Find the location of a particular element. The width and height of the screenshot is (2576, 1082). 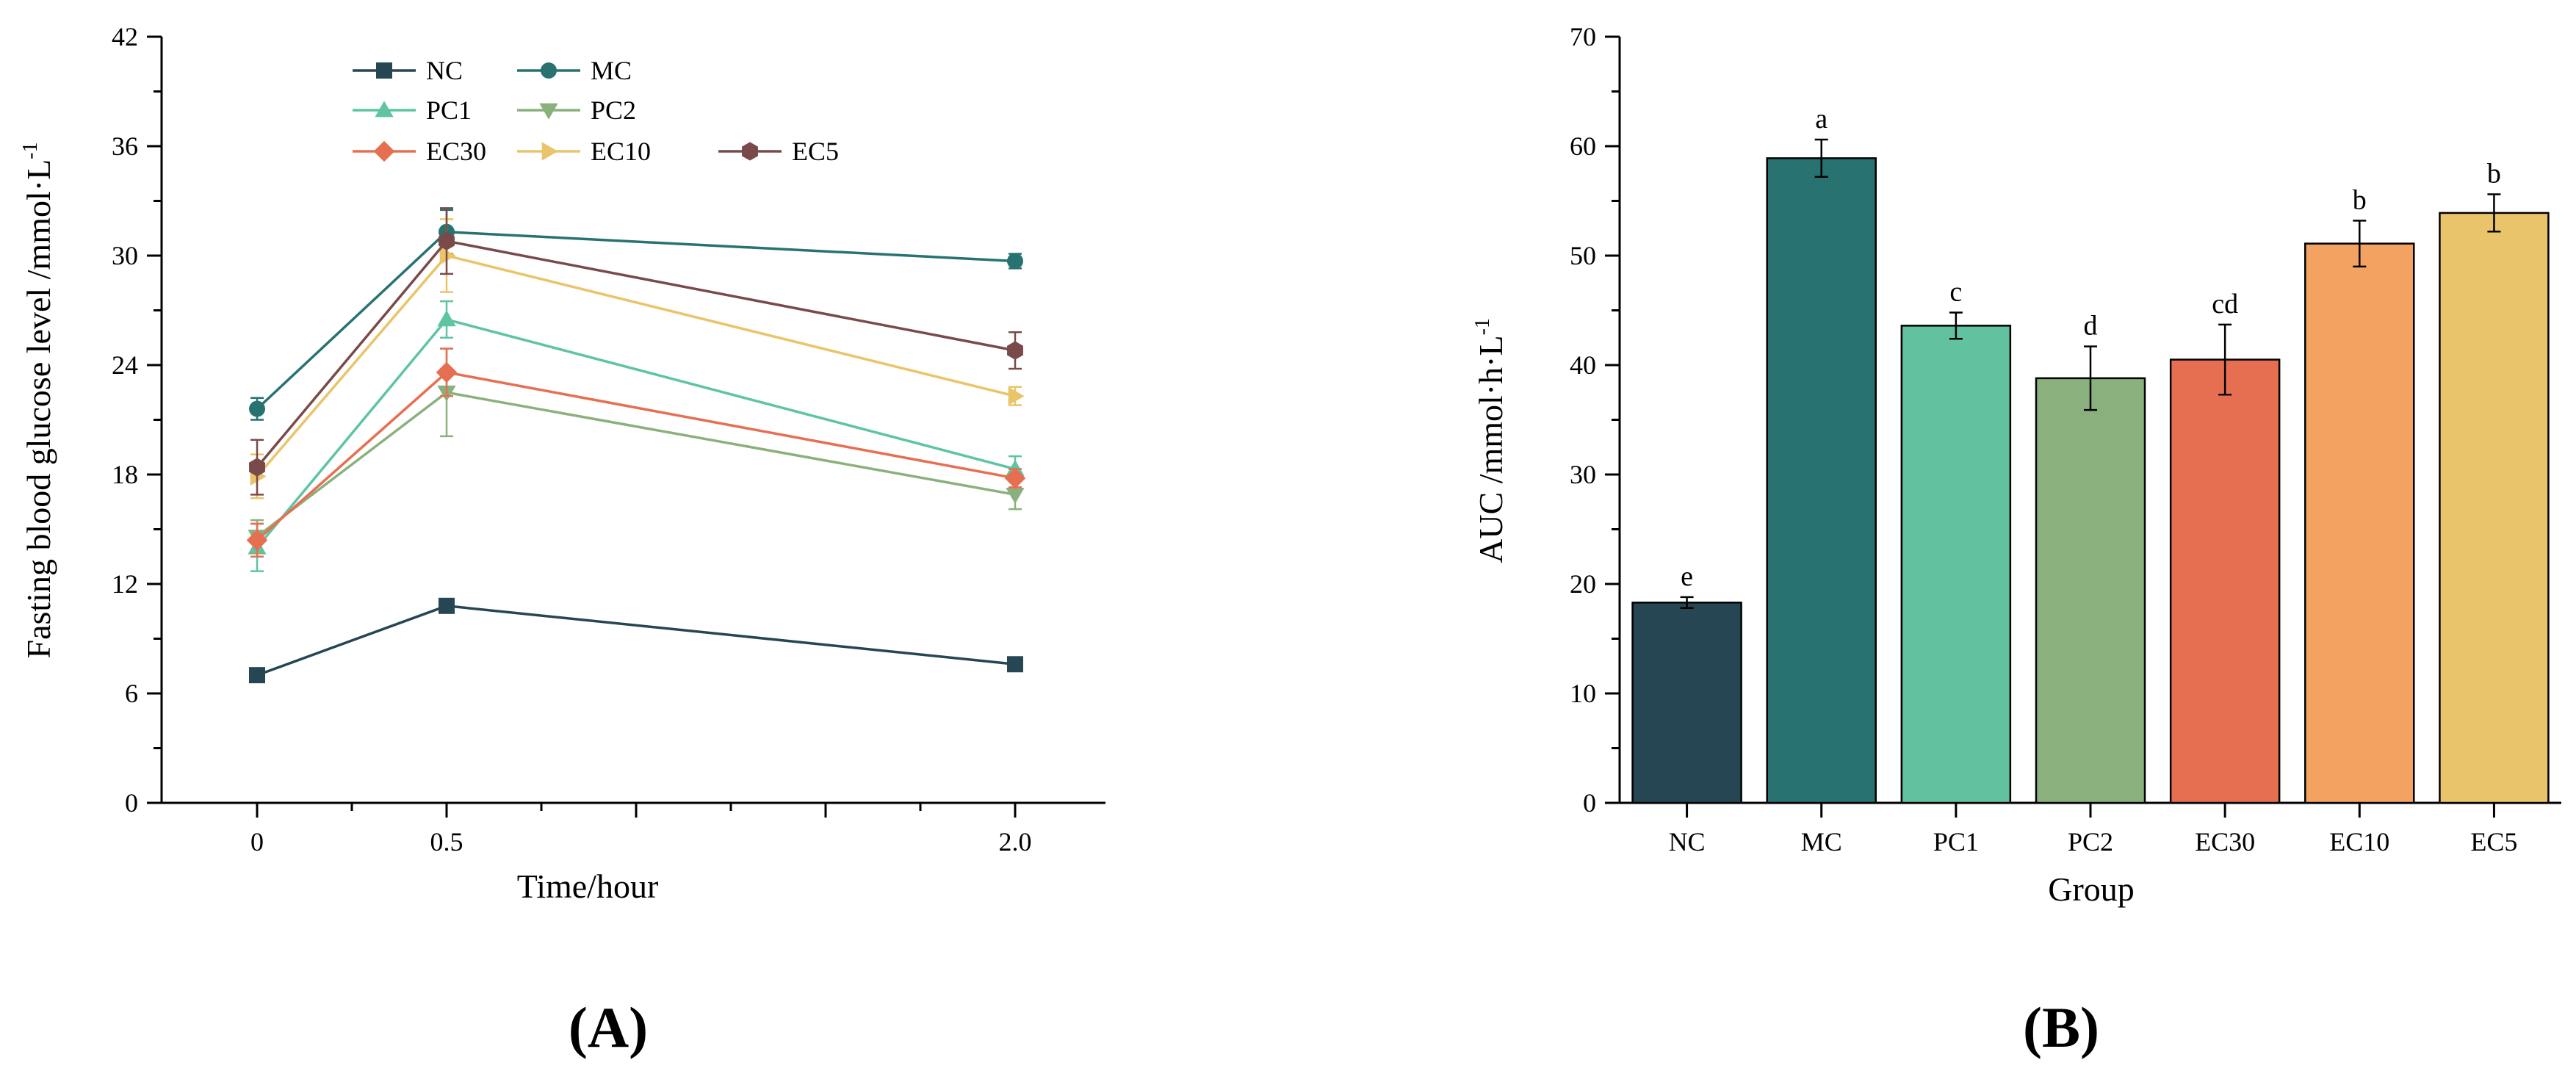

series-mc is located at coordinates (636, 315).